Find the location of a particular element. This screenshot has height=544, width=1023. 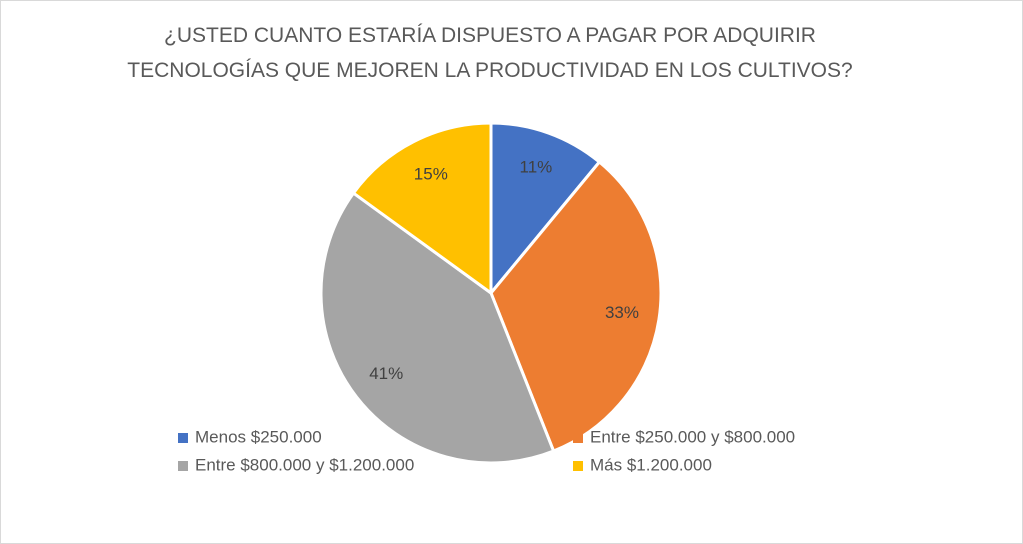

data-label: 33% is located at coordinates (622, 312).